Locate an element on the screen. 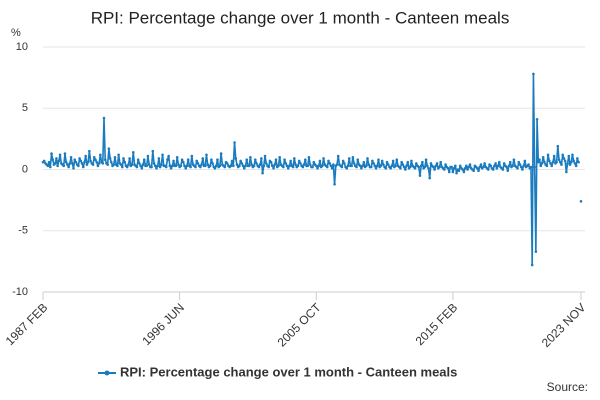 The image size is (600, 400). y-tick-label: 10 is located at coordinates (22, 47).